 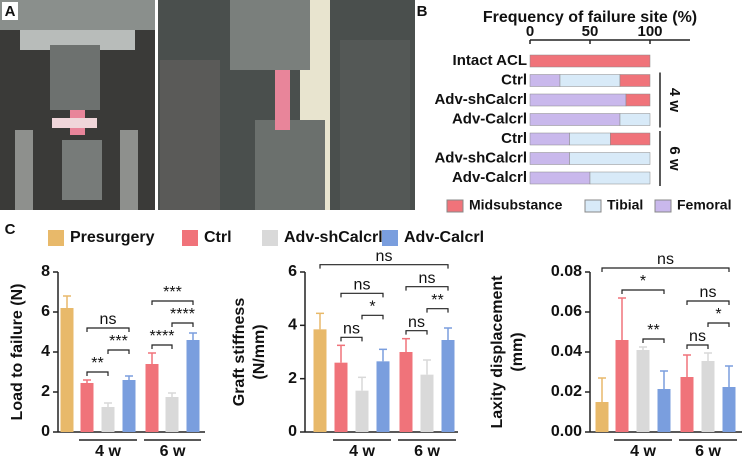 What do you see at coordinates (10, 11) in the screenshot?
I see `panel-label: A` at bounding box center [10, 11].